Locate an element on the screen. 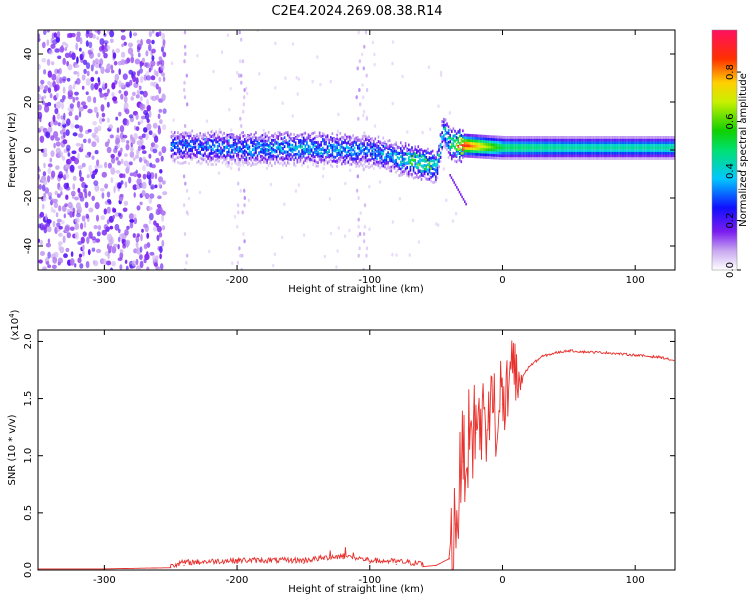 The height and width of the screenshot is (600, 750). snr-y-multiplier: (x104) is located at coordinates (14, 324).